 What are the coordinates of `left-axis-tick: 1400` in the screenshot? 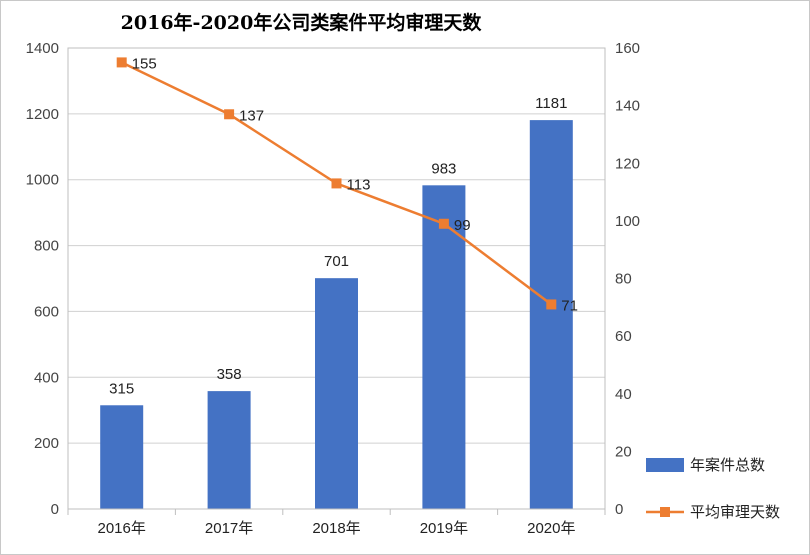 It's located at (42, 48).